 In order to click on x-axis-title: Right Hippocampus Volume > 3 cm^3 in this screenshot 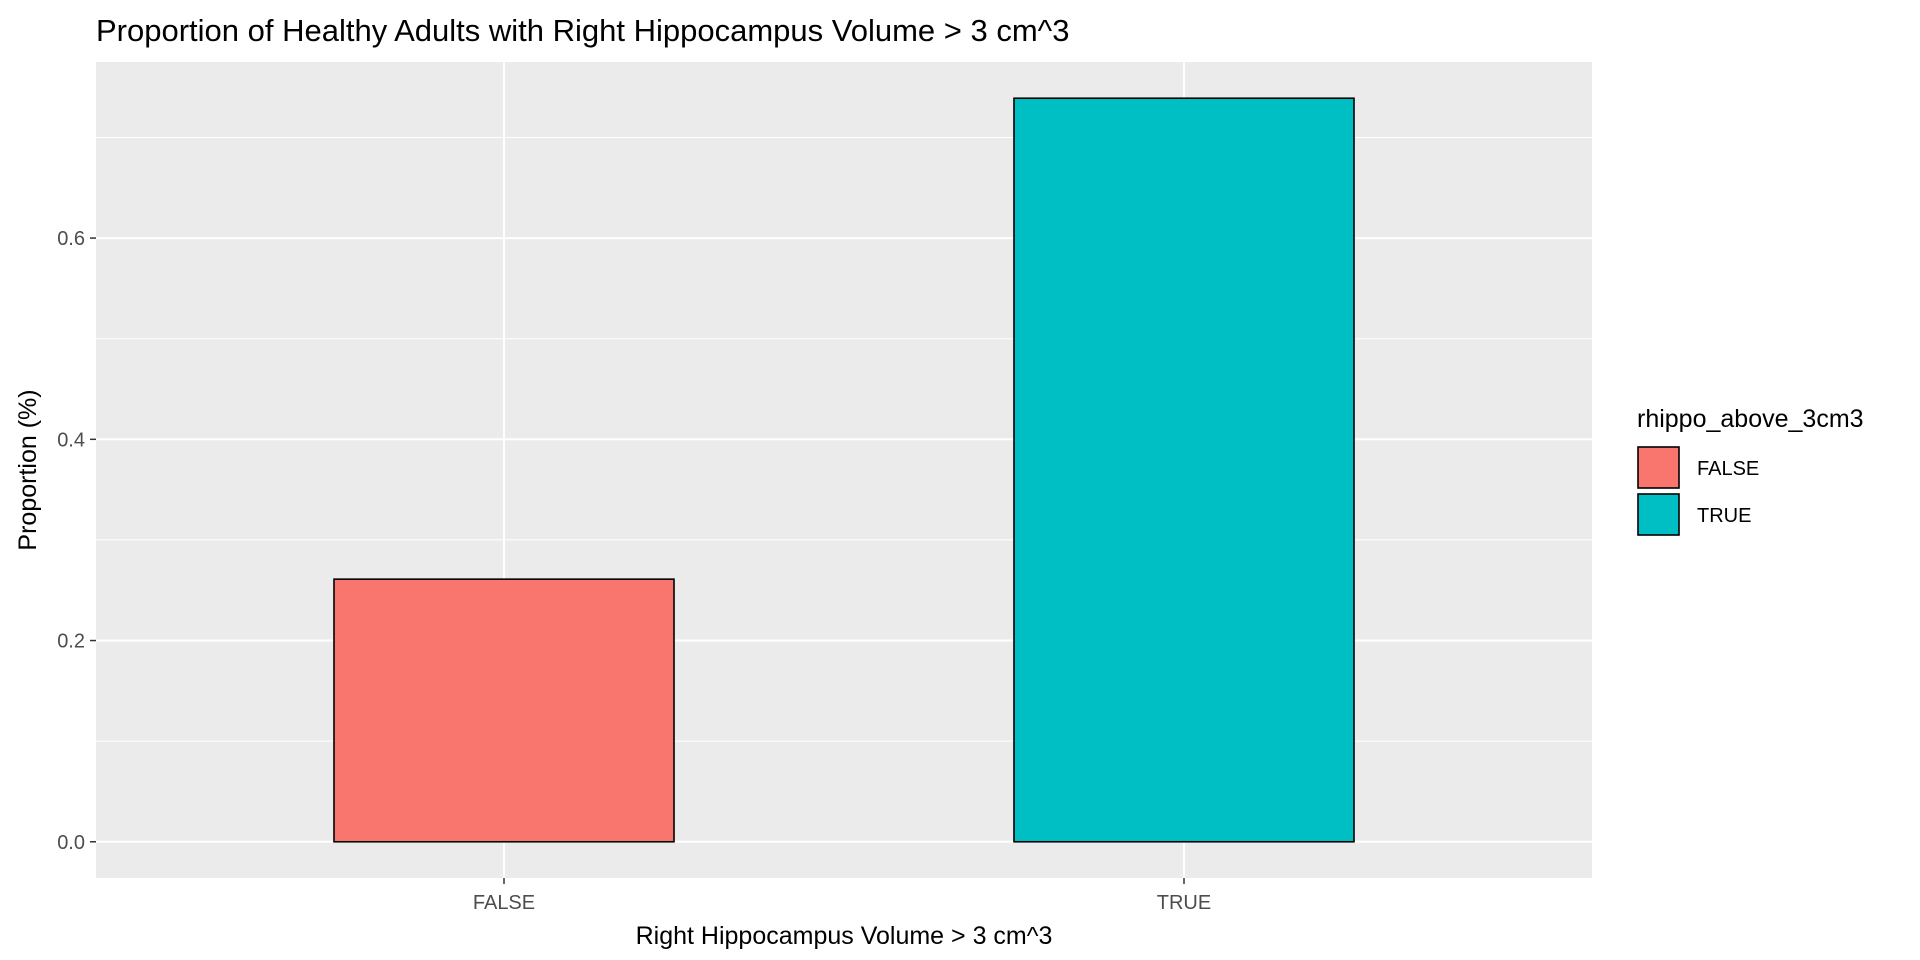, I will do `click(844, 936)`.